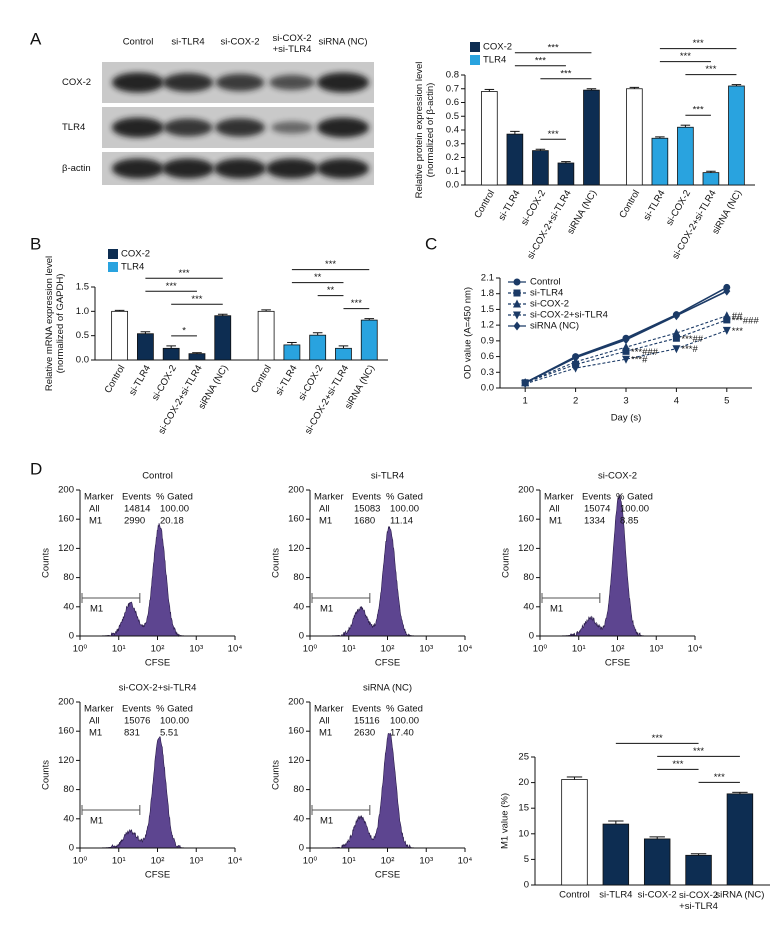 The height and width of the screenshot is (936, 780). Describe the element at coordinates (174, 509) in the screenshot. I see `table-cell: 100.00` at that location.